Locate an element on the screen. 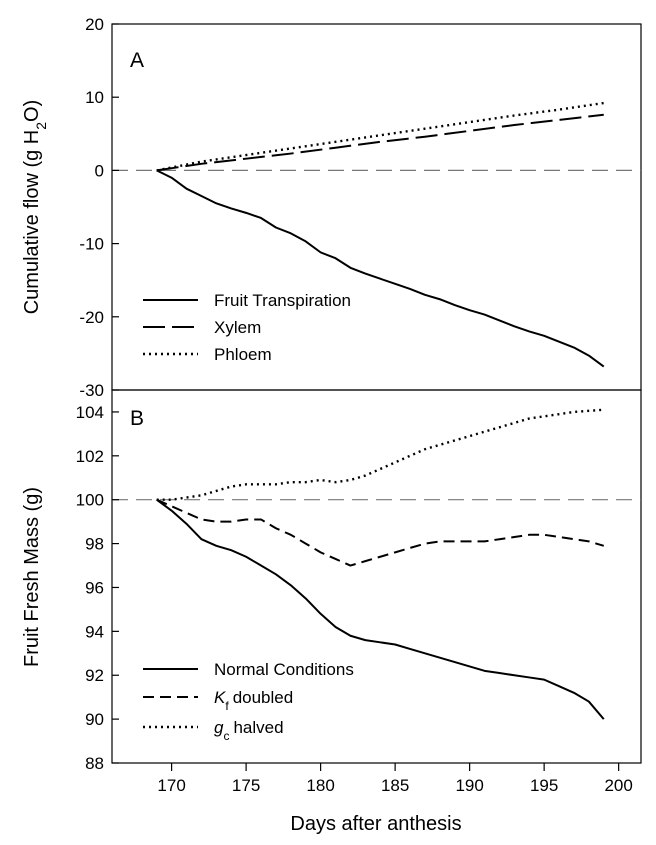 Image resolution: width=656 pixels, height=845 pixels. x-tick-label-175: 175 is located at coordinates (246, 785).